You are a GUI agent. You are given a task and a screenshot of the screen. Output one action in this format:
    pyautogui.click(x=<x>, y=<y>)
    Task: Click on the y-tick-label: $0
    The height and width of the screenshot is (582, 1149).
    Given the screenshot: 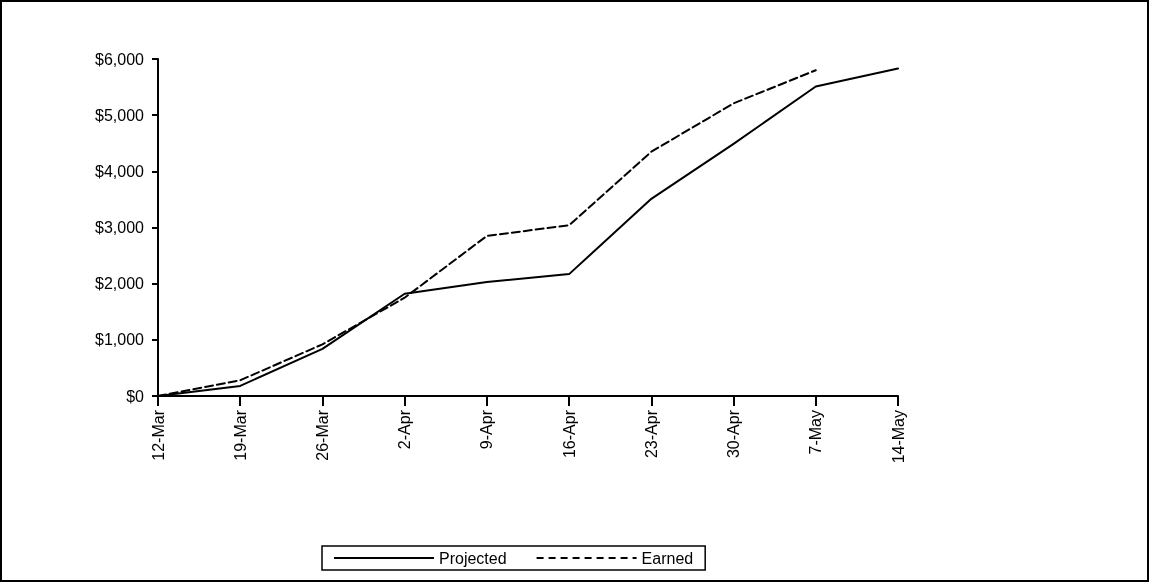 What is the action you would take?
    pyautogui.click(x=135, y=396)
    